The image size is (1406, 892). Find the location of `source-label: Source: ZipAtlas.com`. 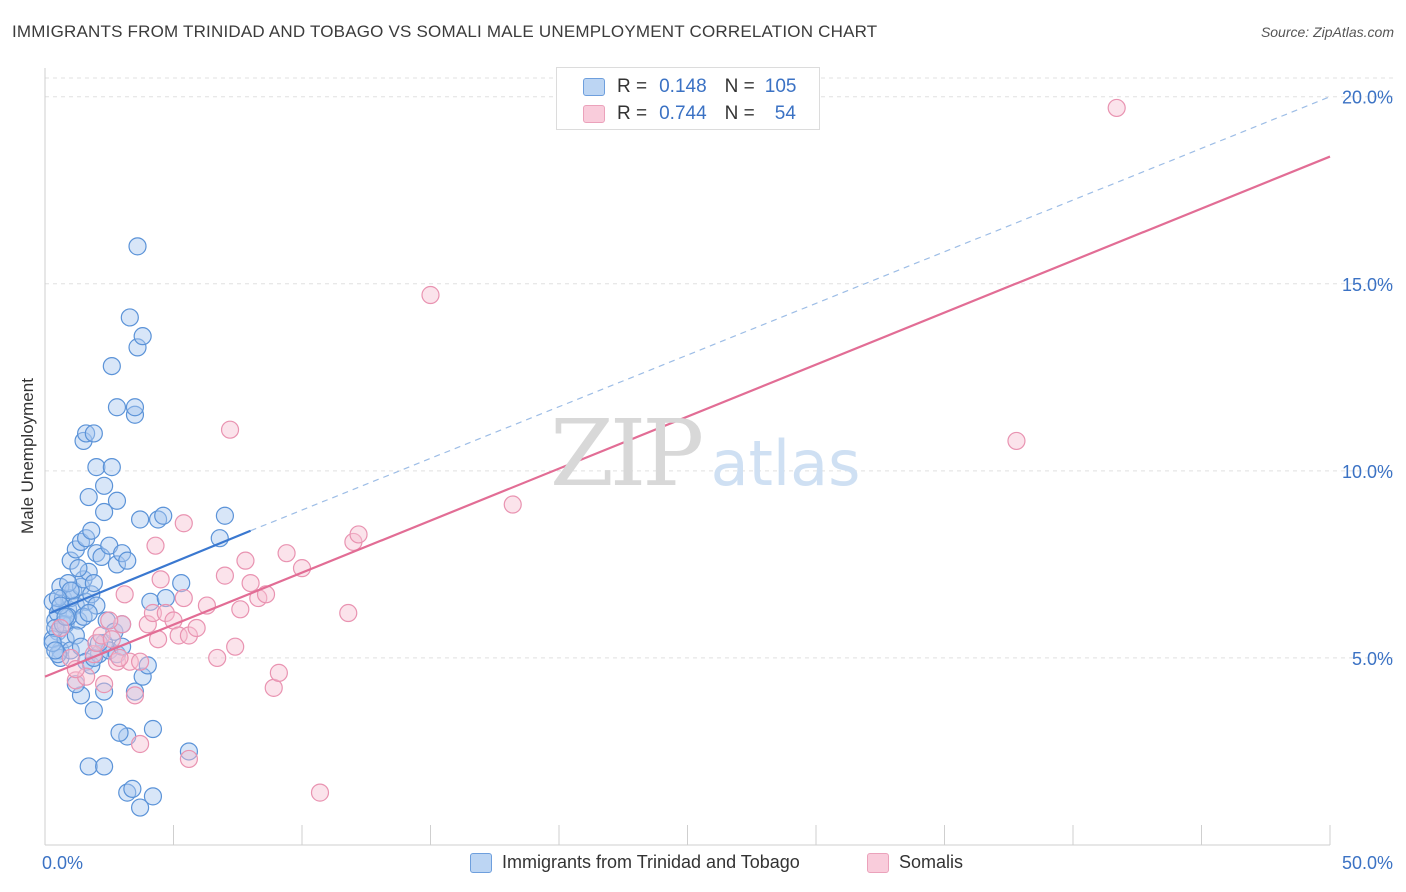

source-label: Source: ZipAtlas.com is located at coordinates (1327, 32).